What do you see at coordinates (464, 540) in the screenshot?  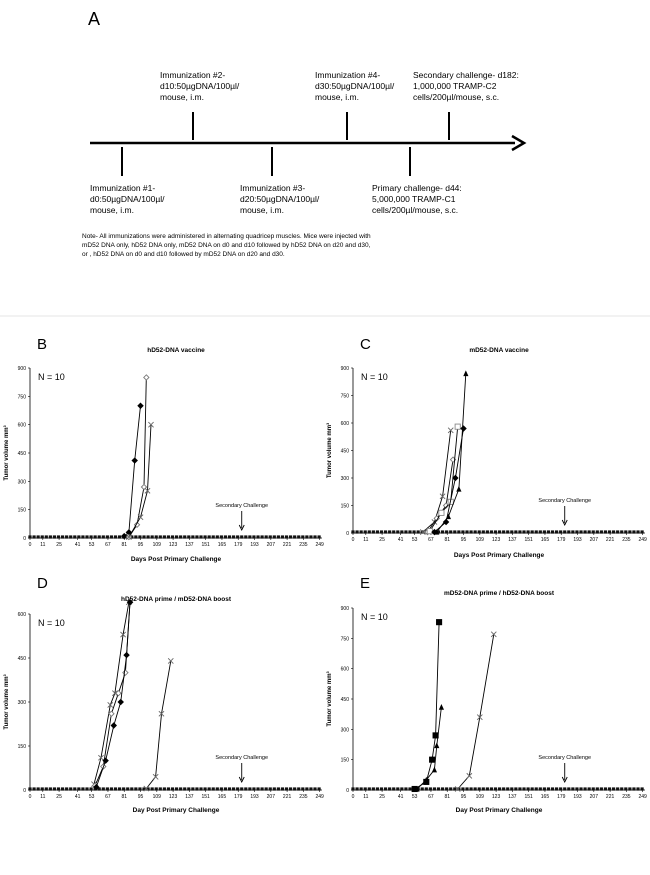 I see `x-tick-label: 95` at bounding box center [464, 540].